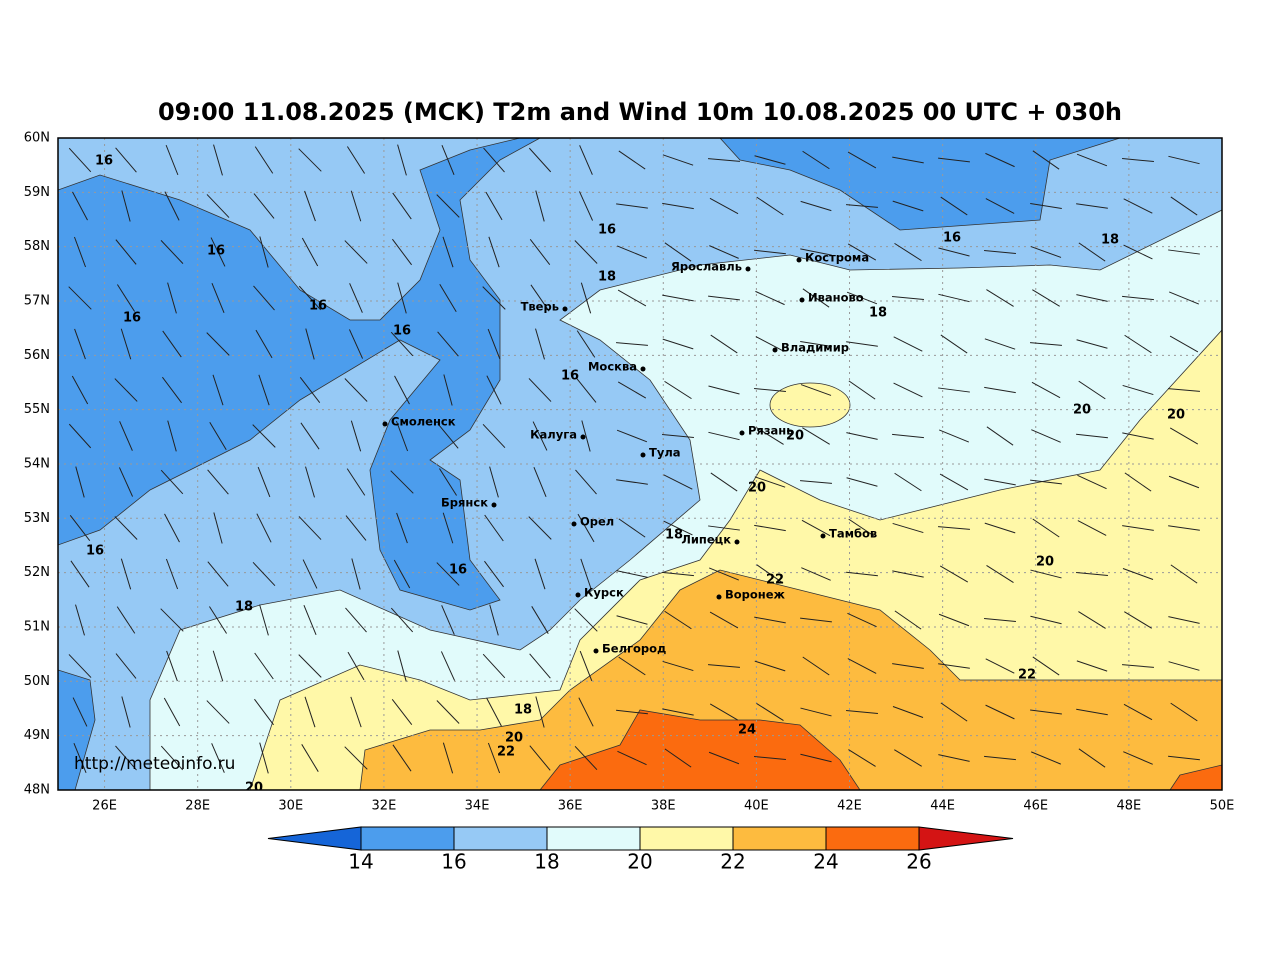 Image resolution: width=1281 pixels, height=967 pixels. I want to click on city-dot, so click(574, 524).